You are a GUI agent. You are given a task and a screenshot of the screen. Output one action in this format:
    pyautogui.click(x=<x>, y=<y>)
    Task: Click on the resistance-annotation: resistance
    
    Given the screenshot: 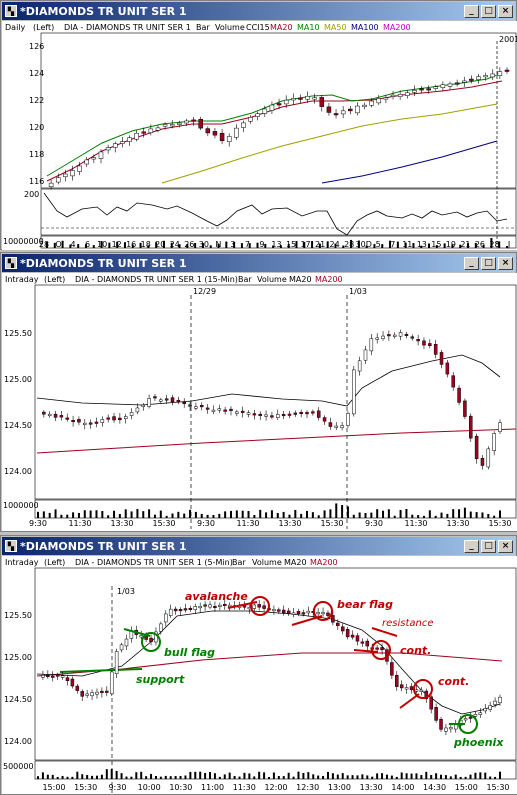 What is the action you would take?
    pyautogui.click(x=402, y=627)
    